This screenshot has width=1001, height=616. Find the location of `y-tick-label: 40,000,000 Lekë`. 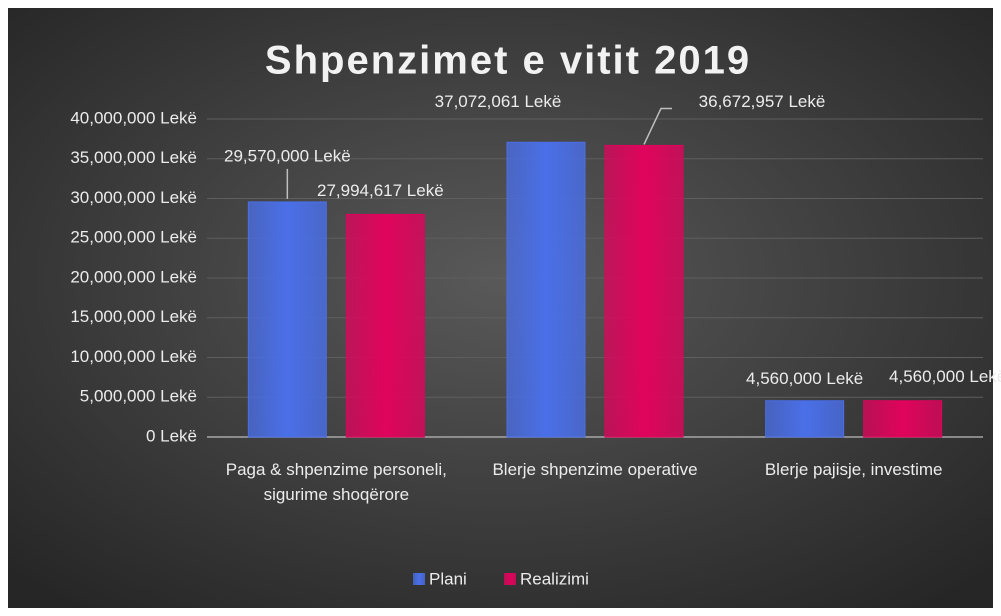

y-tick-label: 40,000,000 Lekë is located at coordinates (133, 117).